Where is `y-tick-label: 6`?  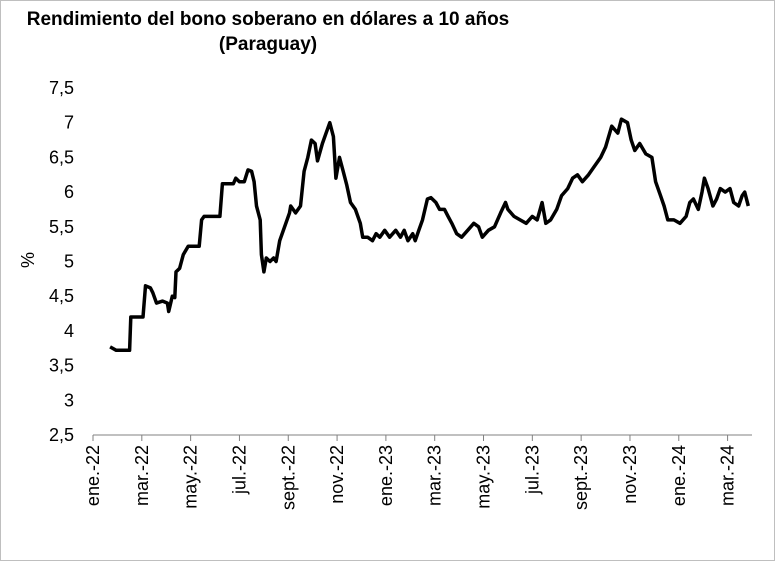 y-tick-label: 6 is located at coordinates (69, 192).